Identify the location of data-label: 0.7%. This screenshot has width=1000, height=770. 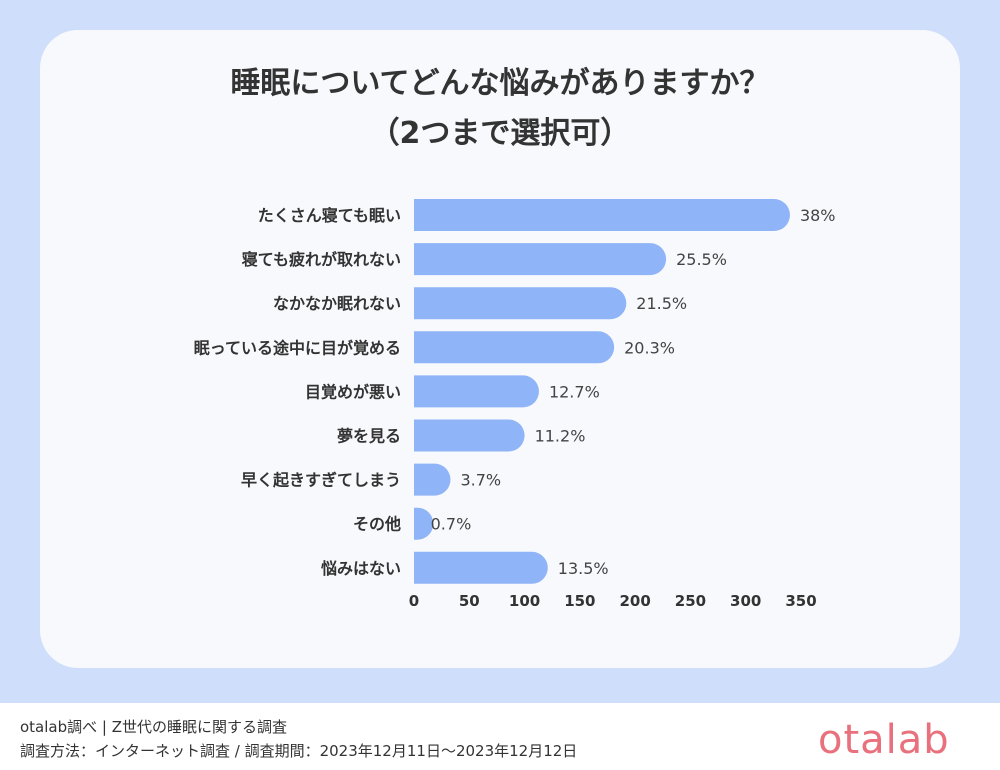
(451, 524).